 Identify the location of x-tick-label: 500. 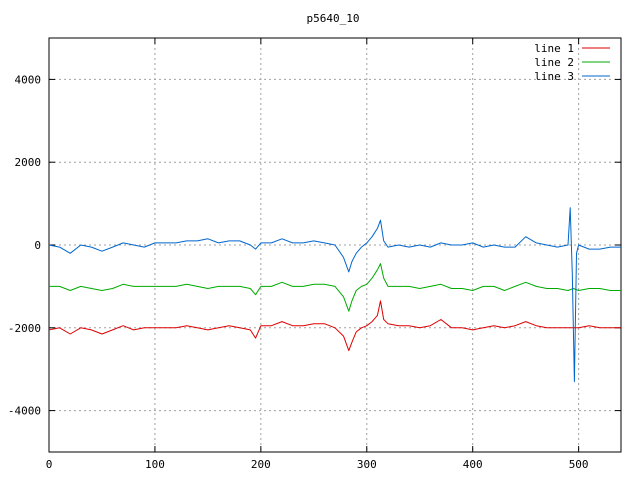
(579, 464).